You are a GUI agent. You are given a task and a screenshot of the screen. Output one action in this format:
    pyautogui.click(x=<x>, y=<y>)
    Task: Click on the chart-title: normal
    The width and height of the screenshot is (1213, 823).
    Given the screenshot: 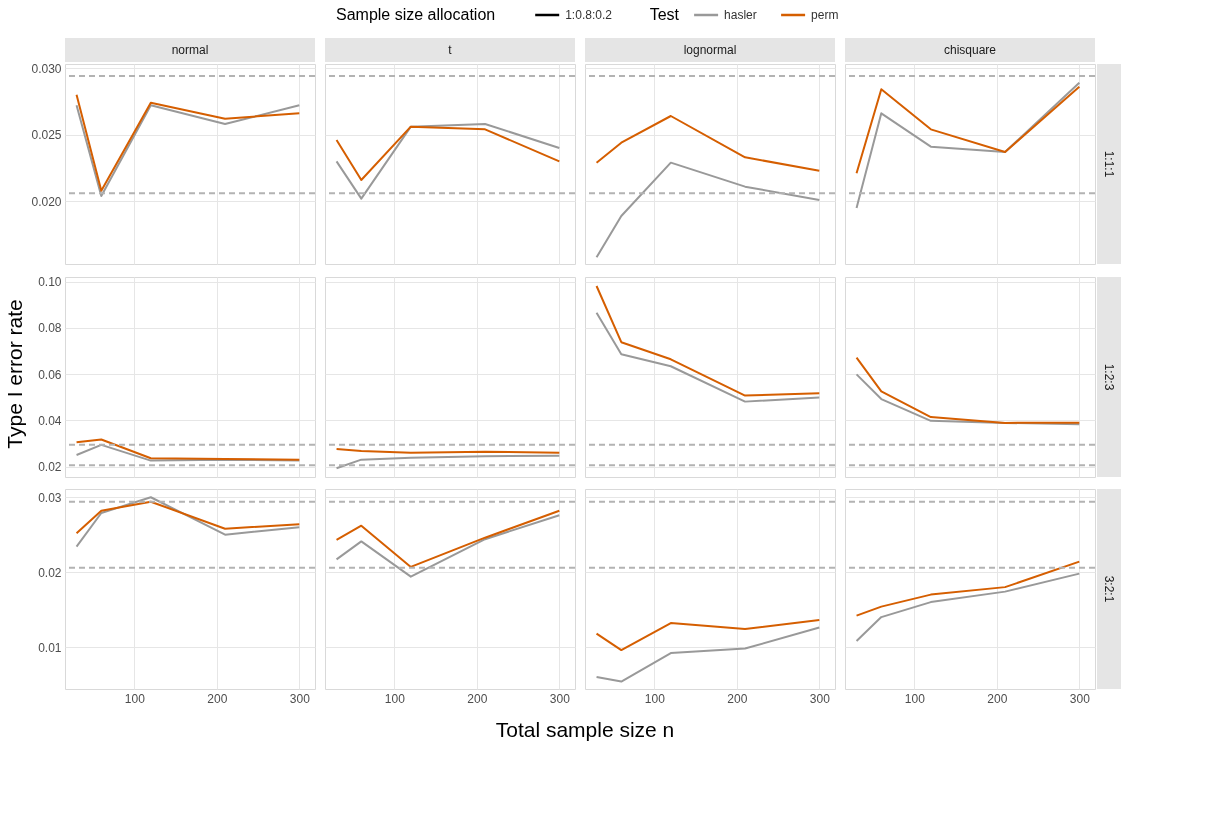 What is the action you would take?
    pyautogui.click(x=190, y=50)
    